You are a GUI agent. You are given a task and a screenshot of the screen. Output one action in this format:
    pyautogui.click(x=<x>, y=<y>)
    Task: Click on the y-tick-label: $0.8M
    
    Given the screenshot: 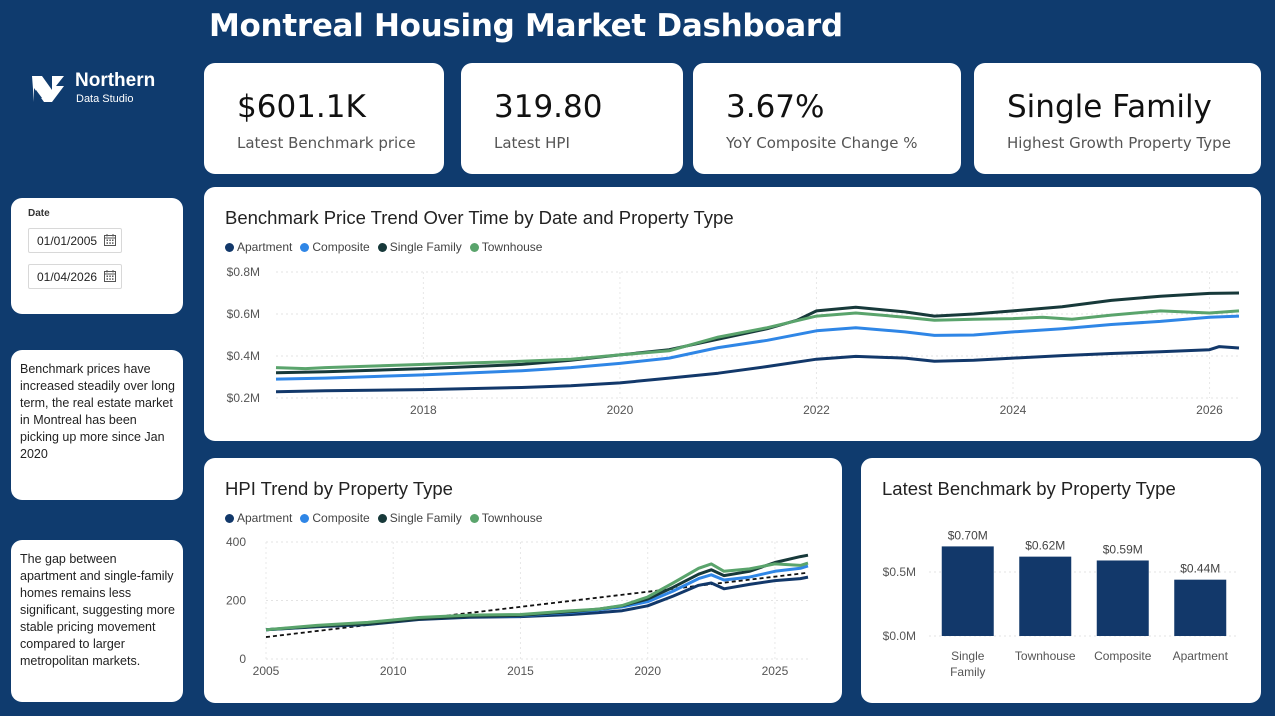 What is the action you would take?
    pyautogui.click(x=243, y=272)
    